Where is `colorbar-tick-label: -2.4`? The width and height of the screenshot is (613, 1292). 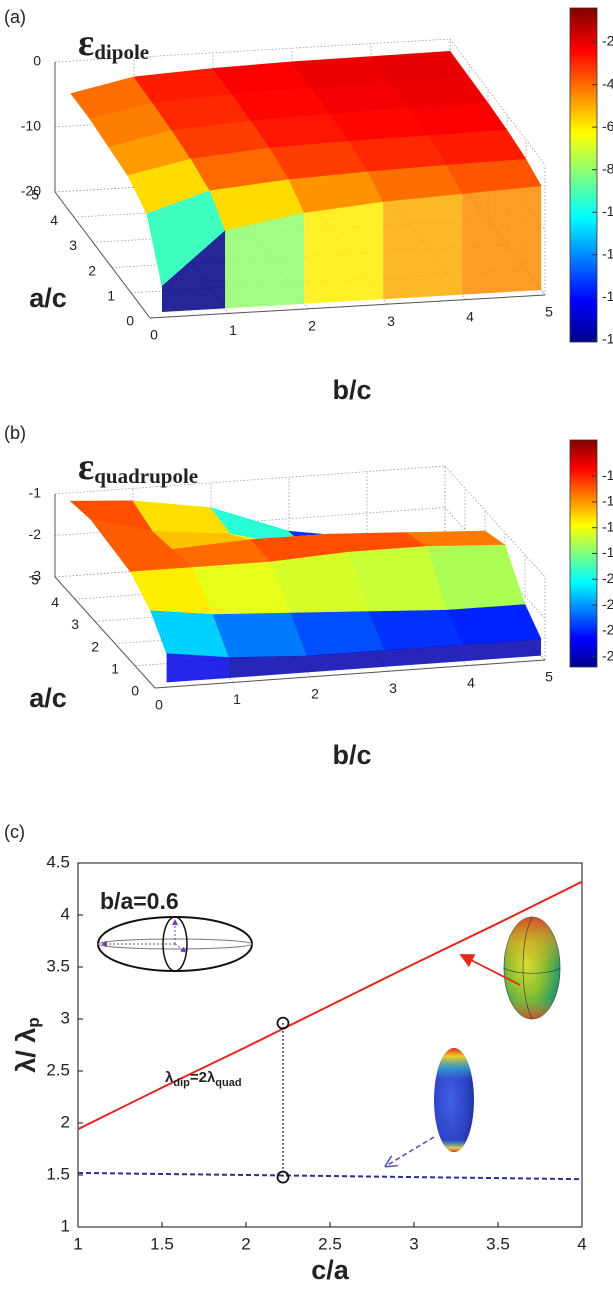
colorbar-tick-label: -2.4 is located at coordinates (607, 630).